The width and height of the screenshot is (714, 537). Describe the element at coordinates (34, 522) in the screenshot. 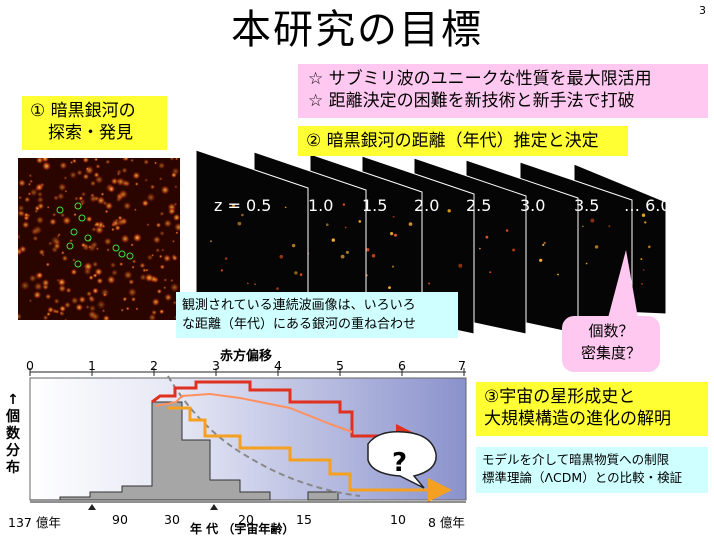

I see `bottom-tick-0: 137 億年` at that location.